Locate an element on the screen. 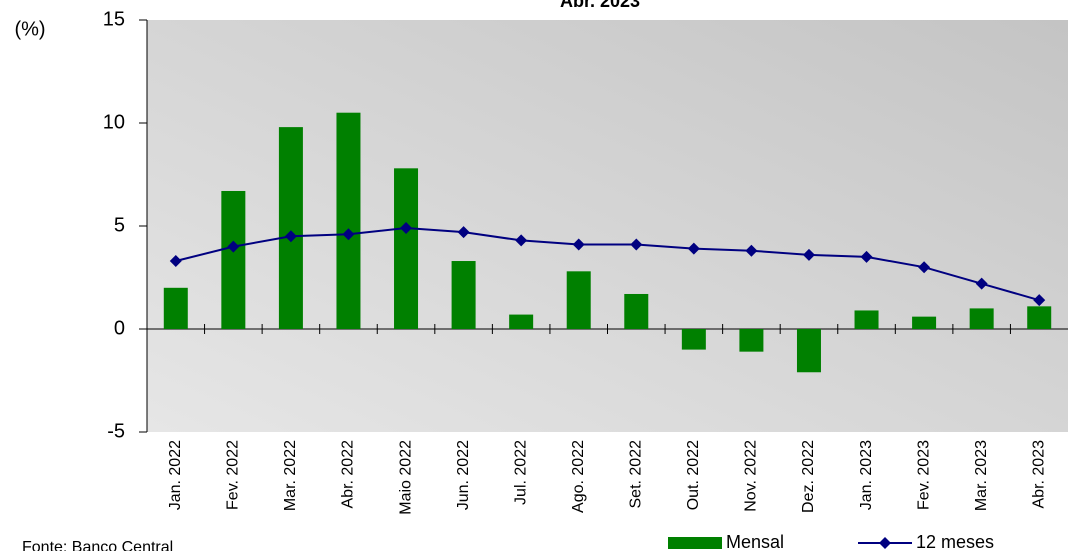 Image resolution: width=1068 pixels, height=551 pixels. x-tick-label: Jun. 2022 is located at coordinates (463, 475).